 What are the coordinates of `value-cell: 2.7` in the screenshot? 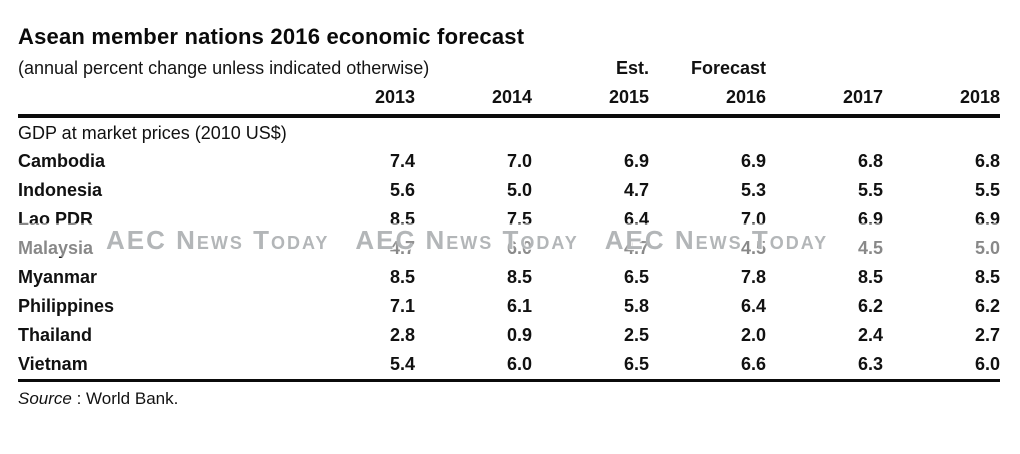 It's located at (987, 335).